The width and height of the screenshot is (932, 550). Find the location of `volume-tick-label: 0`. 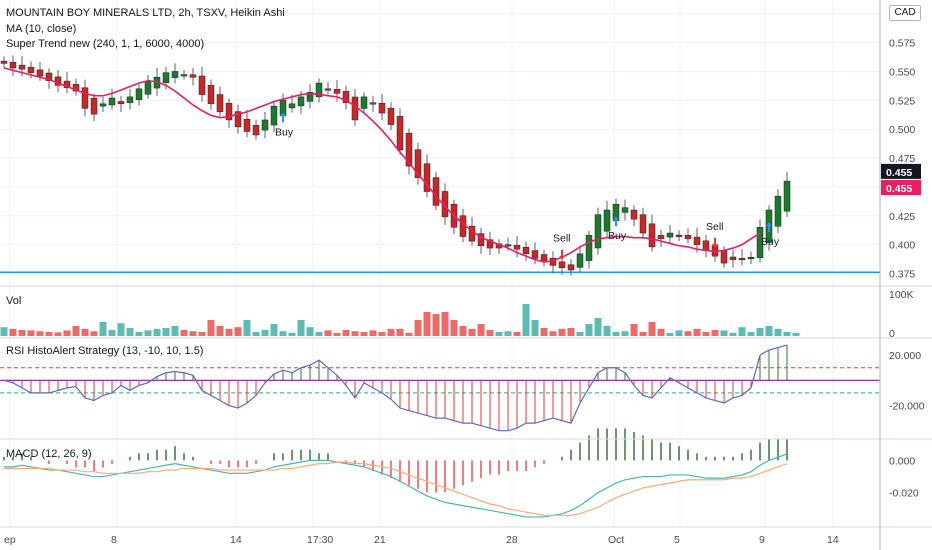

volume-tick-label: 0 is located at coordinates (892, 334).